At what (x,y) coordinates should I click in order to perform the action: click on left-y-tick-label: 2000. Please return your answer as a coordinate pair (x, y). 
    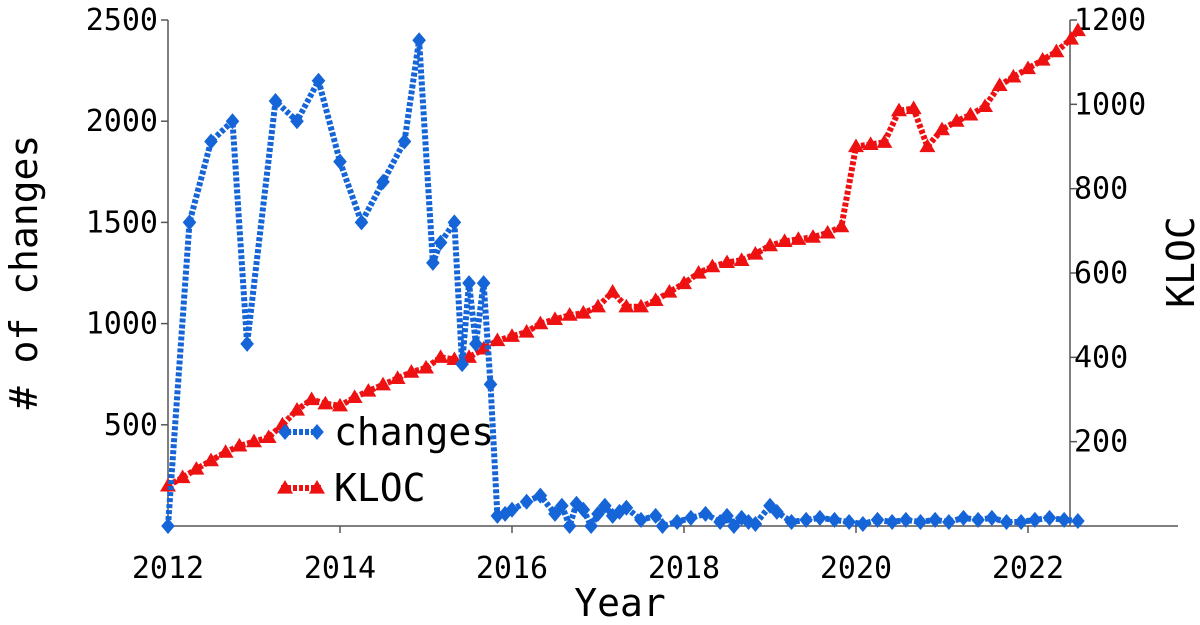
    Looking at the image, I should click on (122, 121).